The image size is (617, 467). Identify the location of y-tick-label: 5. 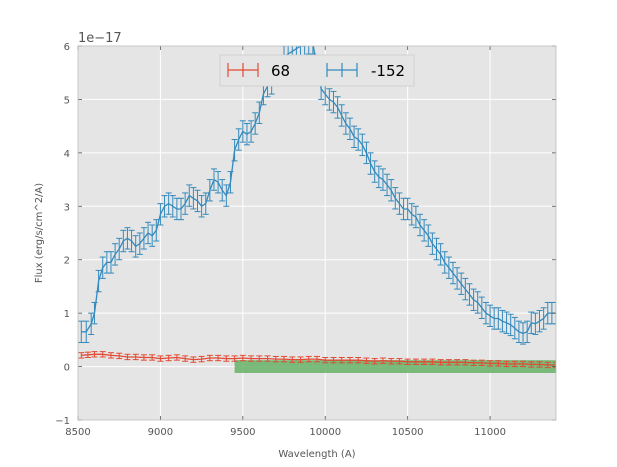
(67, 100).